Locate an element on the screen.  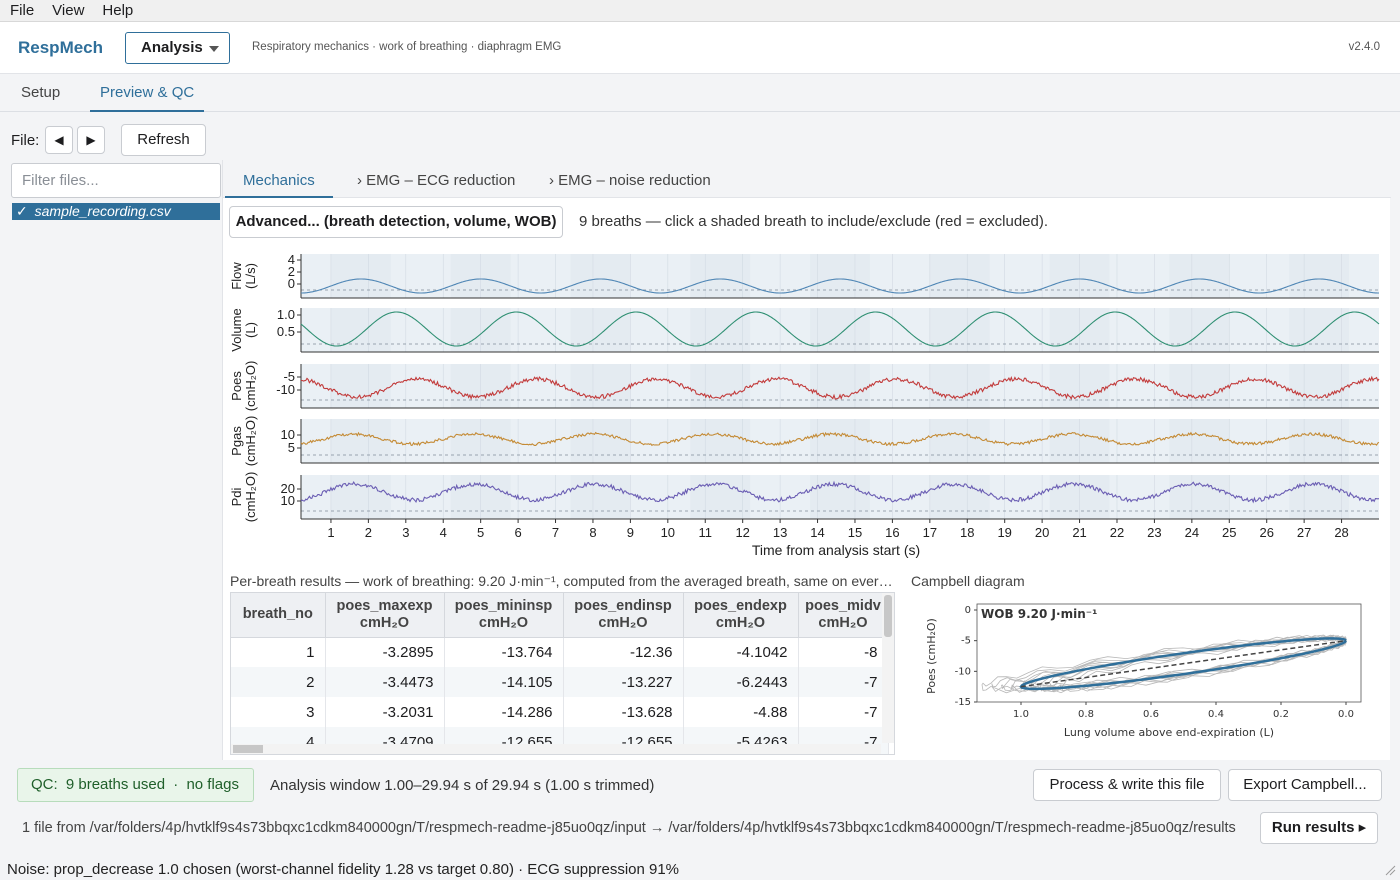
table-cell: -14.286 is located at coordinates (504, 712).